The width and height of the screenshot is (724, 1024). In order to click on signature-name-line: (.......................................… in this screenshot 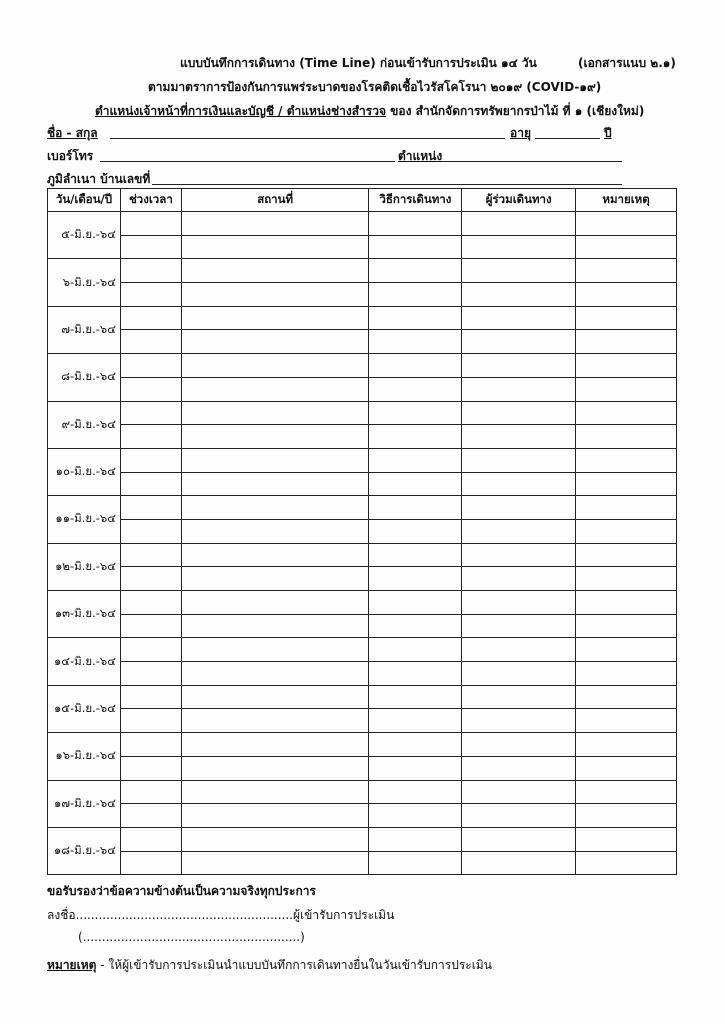, I will do `click(191, 937)`.